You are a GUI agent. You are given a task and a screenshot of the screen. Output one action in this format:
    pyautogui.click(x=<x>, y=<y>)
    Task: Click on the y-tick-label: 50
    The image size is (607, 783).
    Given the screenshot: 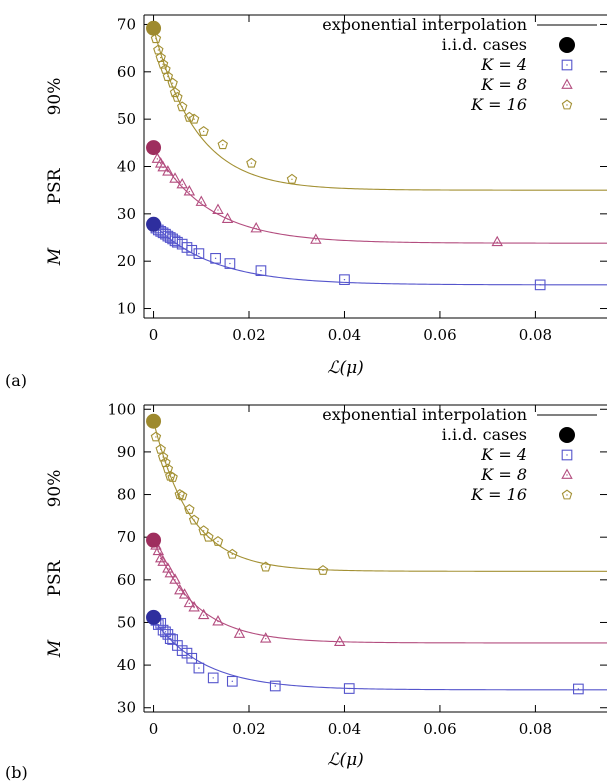 What is the action you would take?
    pyautogui.click(x=126, y=119)
    